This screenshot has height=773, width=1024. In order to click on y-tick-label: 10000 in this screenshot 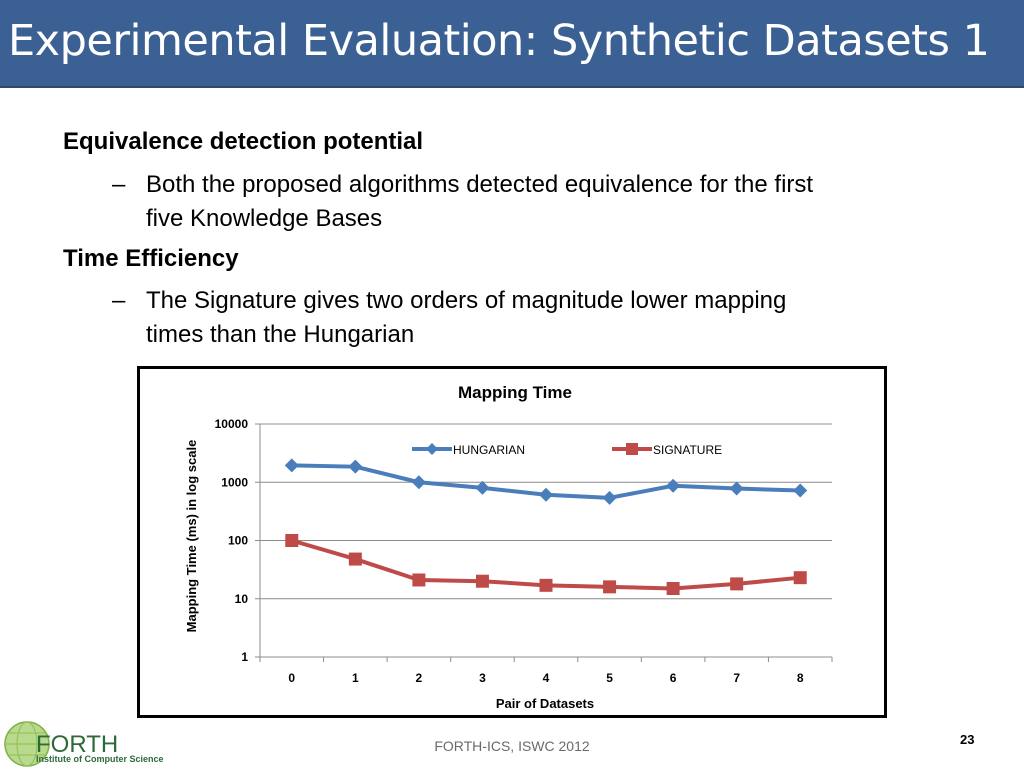, I will do `click(232, 424)`.